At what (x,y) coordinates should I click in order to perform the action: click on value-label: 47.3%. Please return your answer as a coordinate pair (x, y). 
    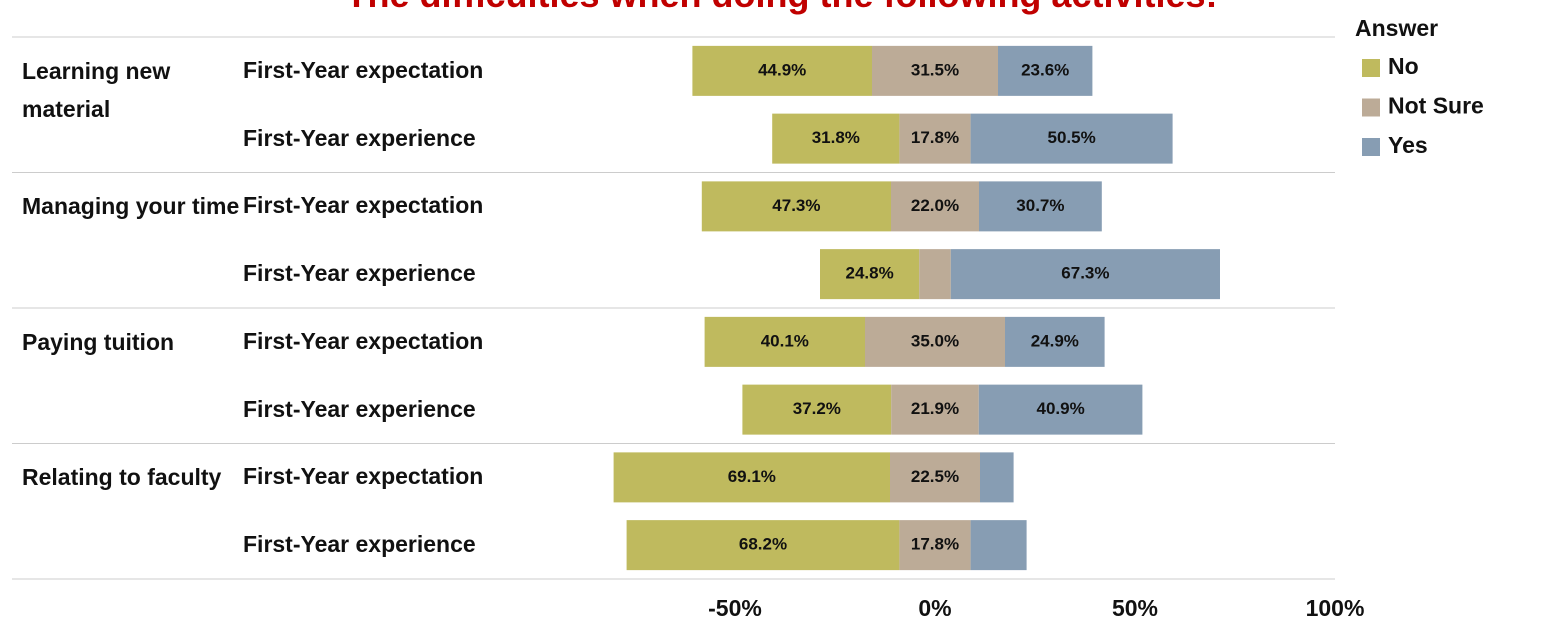
    Looking at the image, I should click on (796, 205).